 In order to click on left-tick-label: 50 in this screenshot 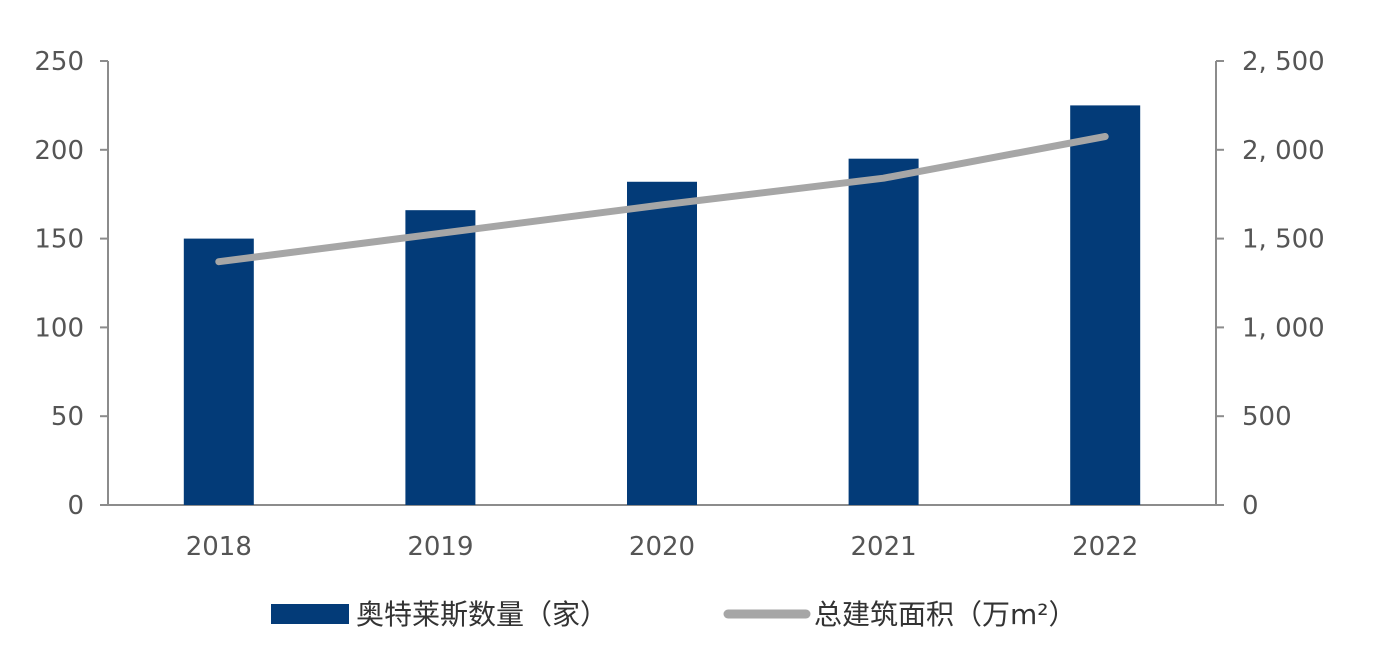, I will do `click(67, 417)`.